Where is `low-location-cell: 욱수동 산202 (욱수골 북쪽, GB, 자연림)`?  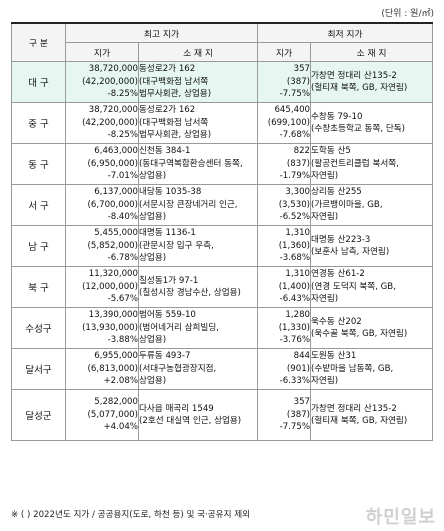 low-location-cell: 욱수동 산202 (욱수골 북쪽, GB, 자연림) is located at coordinates (372, 328).